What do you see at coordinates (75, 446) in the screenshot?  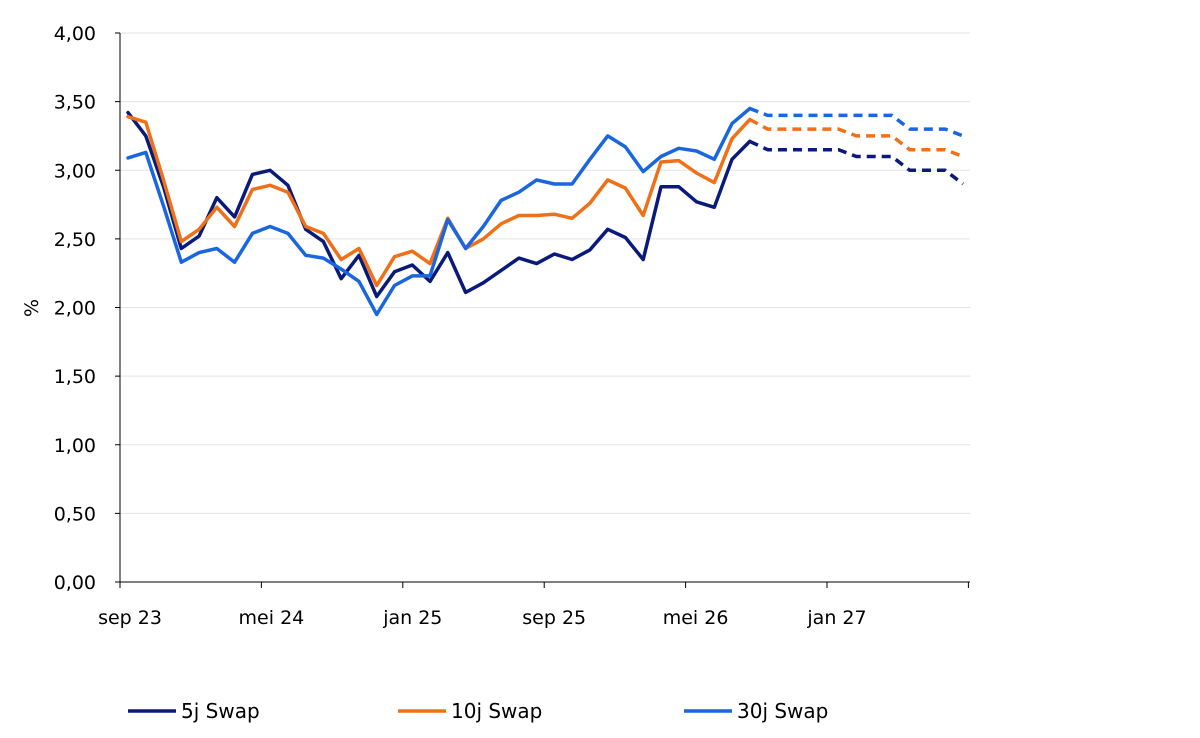 I see `y-tick-label: 1,00` at bounding box center [75, 446].